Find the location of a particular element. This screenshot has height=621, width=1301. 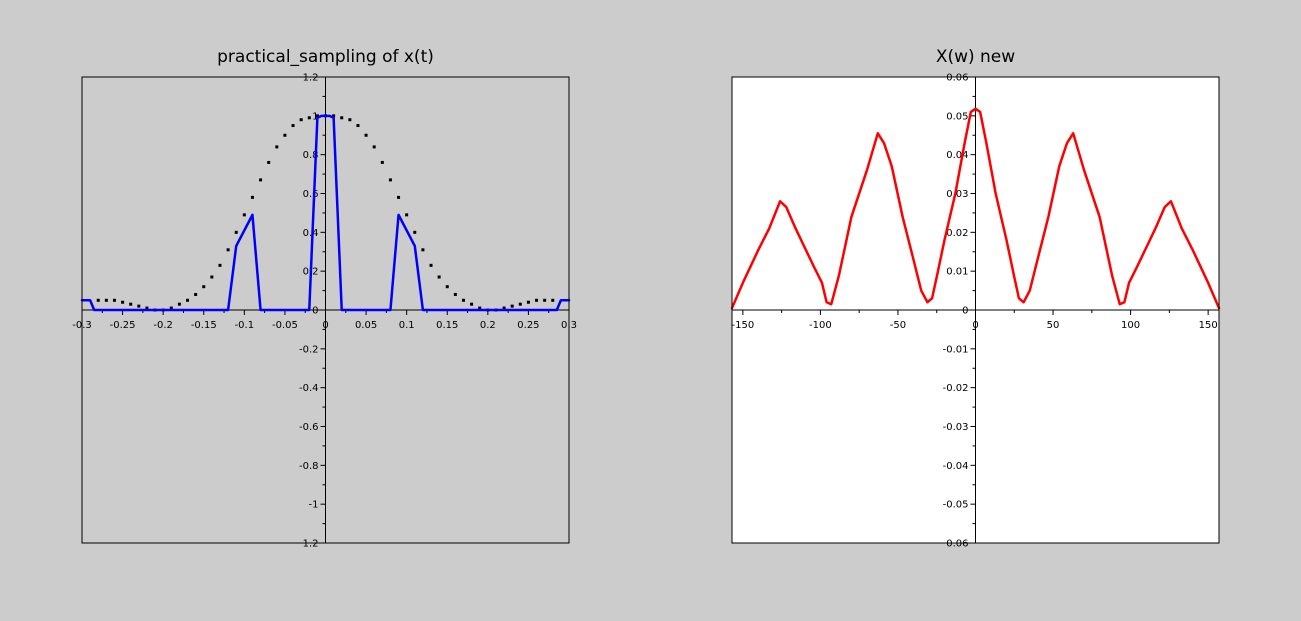

y-tick-label: -0.02 is located at coordinates (956, 388).